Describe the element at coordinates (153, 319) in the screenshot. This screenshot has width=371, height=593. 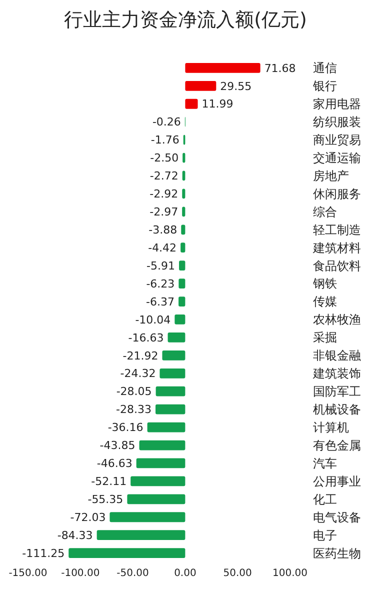
I see `data-label: -10.04` at that location.